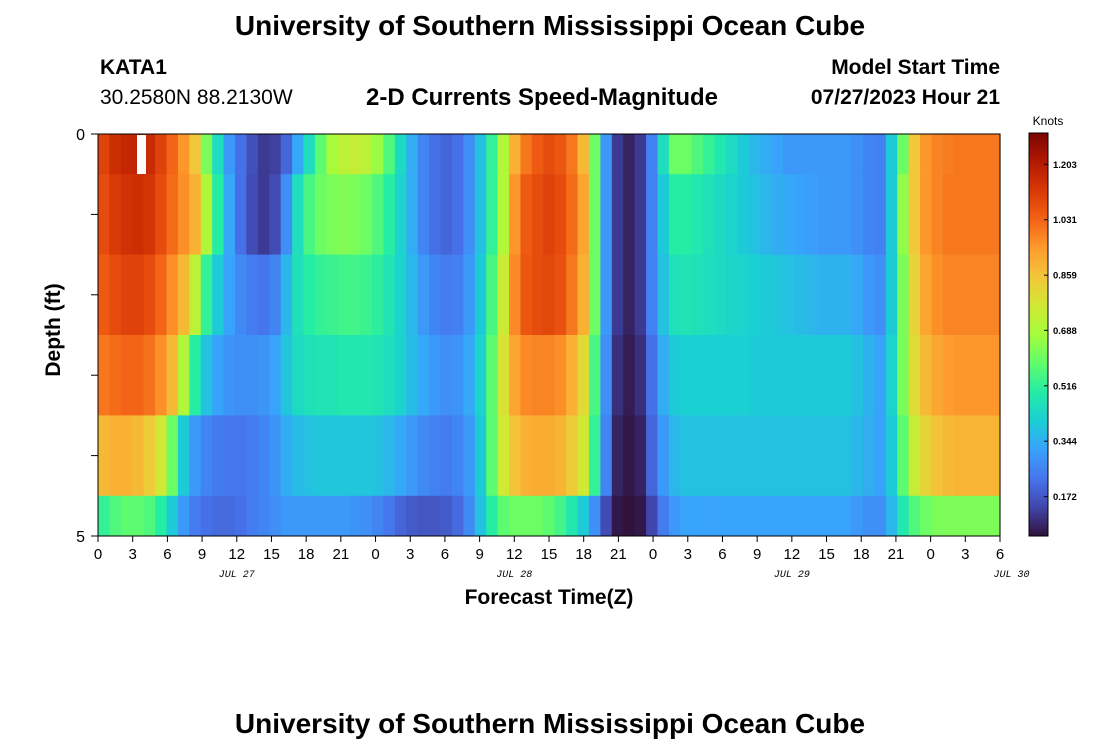 The image size is (1100, 750). I want to click on station-coordinates: 30.2580N 88.2130W, so click(196, 97).